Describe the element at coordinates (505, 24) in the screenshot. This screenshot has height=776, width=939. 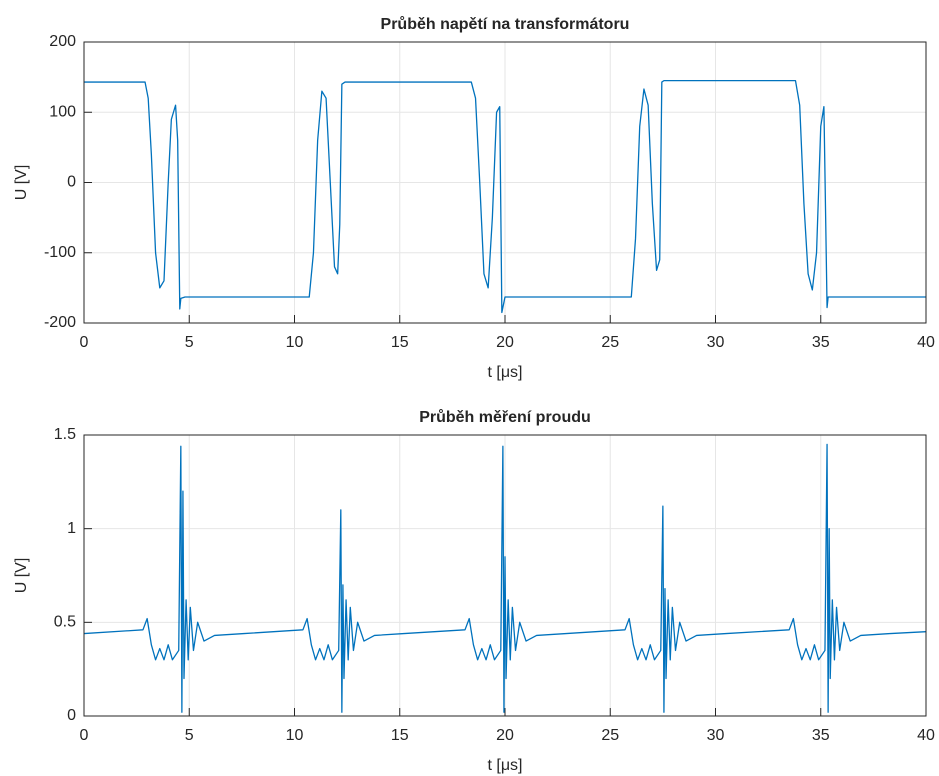
I see `chart-title: Průběh napětí na transformátoru` at that location.